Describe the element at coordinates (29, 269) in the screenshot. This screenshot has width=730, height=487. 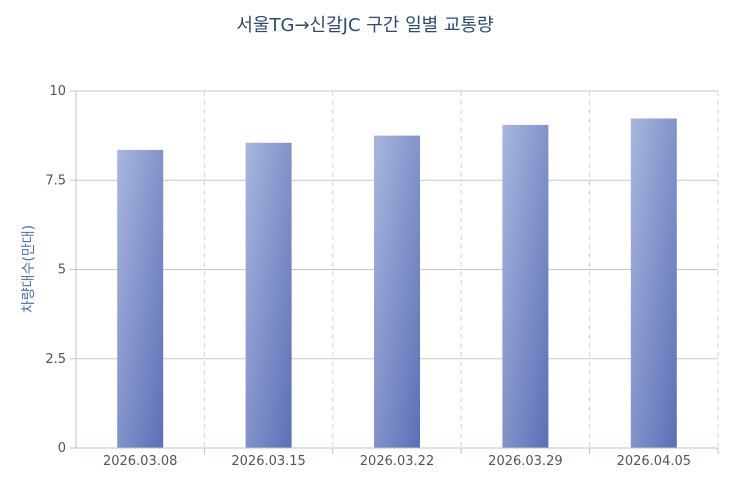
I see `y-axis-label: 차량대수(만대)` at that location.